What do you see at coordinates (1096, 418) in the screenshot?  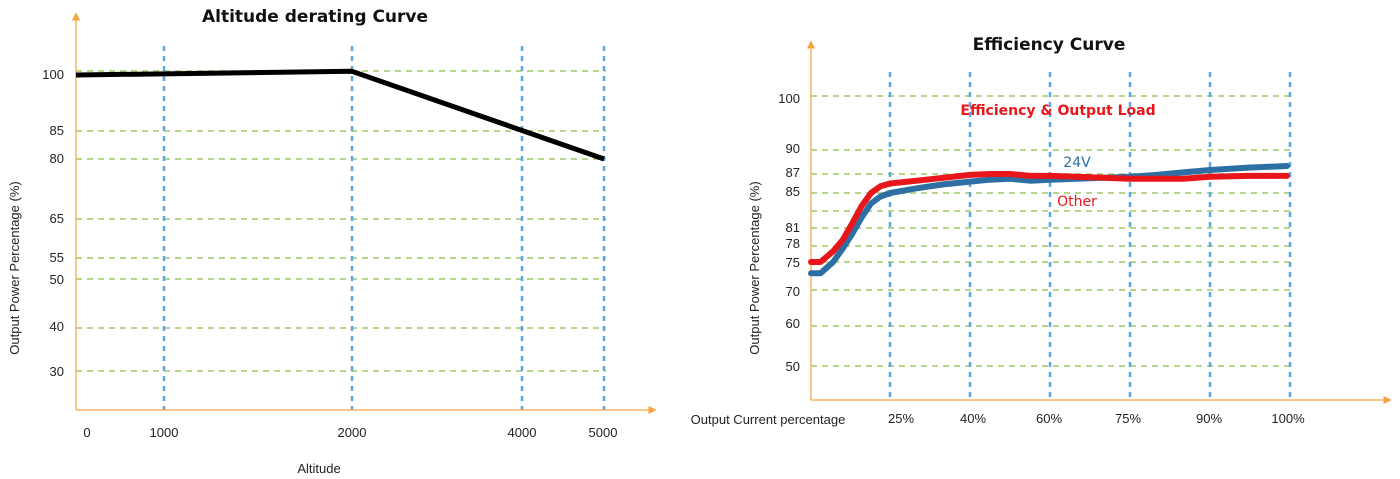 I see `x-tick-labels: 25% 40% 60% 75% 90% 100%` at bounding box center [1096, 418].